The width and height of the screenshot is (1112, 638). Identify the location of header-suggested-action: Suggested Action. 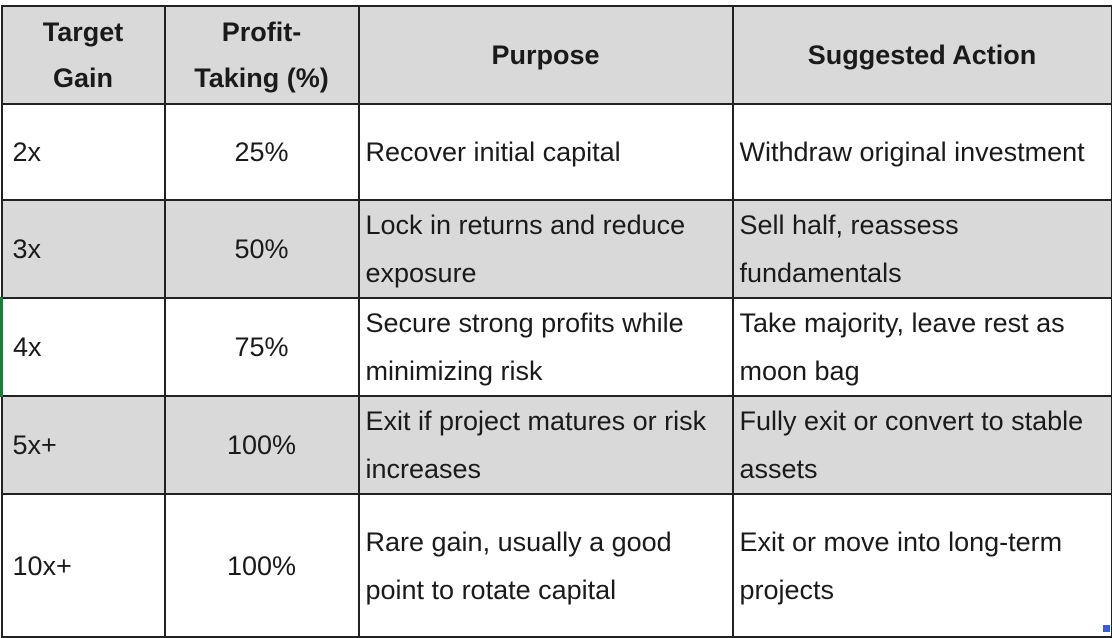
(921, 55).